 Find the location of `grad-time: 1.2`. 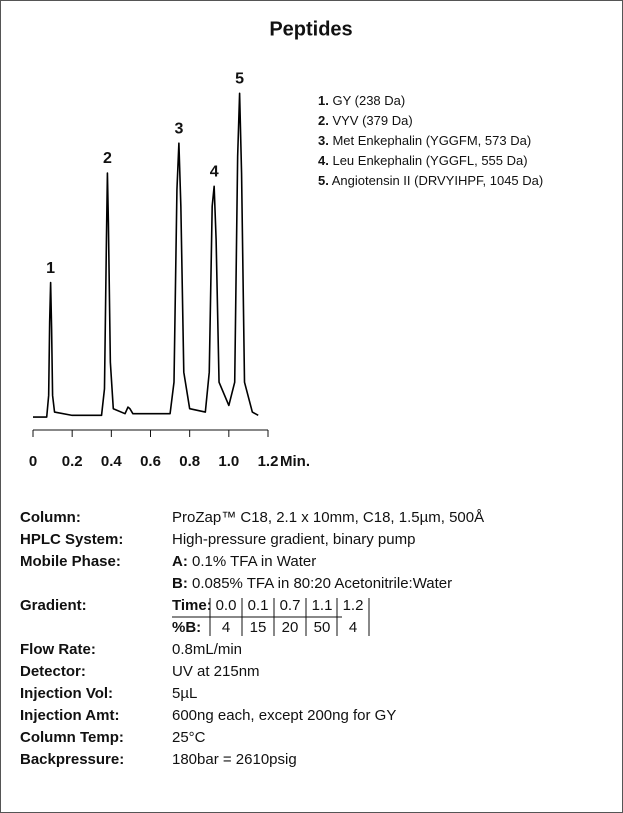

grad-time: 1.2 is located at coordinates (353, 605).